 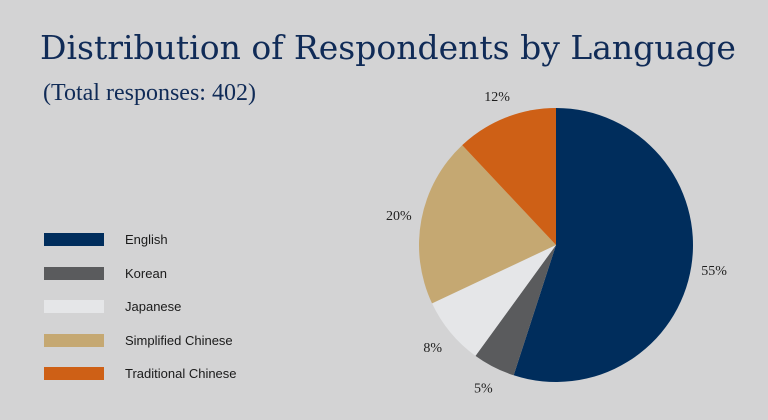 I want to click on chart-title: Distribution of Respondents by Language, so click(x=388, y=47).